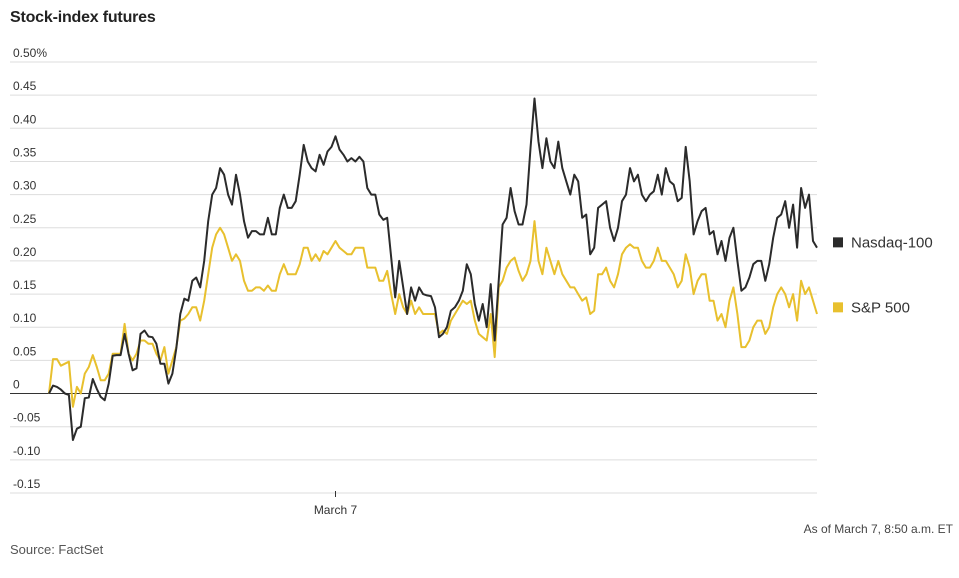 The height and width of the screenshot is (578, 959). I want to click on y-tick-label: 0.05, so click(25, 351).